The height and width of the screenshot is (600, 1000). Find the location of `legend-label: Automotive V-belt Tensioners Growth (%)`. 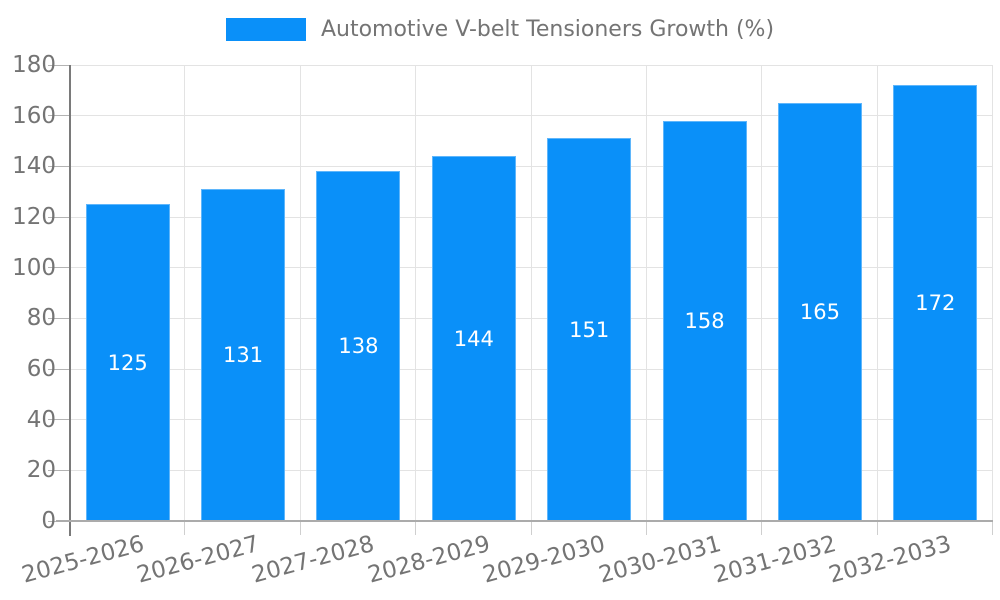

legend-label: Automotive V-belt Tensioners Growth (%) is located at coordinates (547, 29).